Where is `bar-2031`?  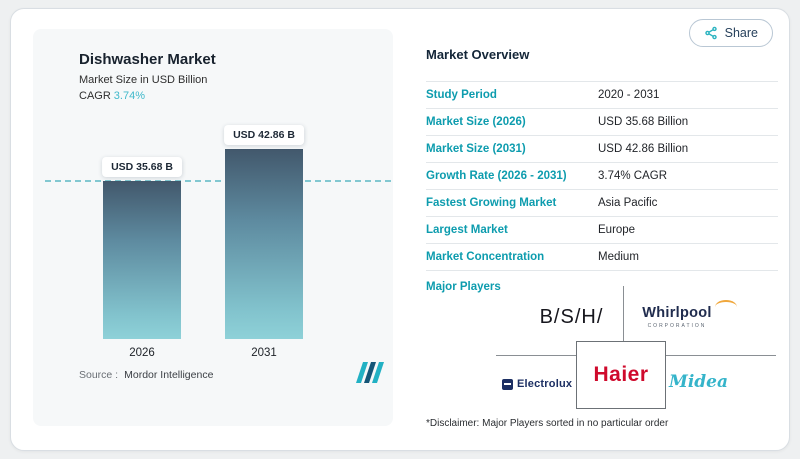
bar-2031 is located at coordinates (264, 244).